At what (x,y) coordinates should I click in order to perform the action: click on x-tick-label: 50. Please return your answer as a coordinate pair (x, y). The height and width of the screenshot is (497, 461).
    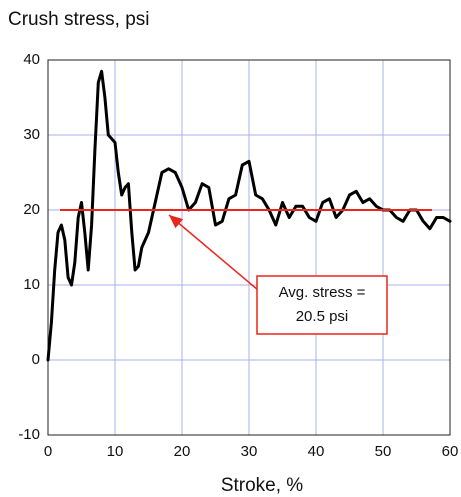
    Looking at the image, I should click on (383, 451).